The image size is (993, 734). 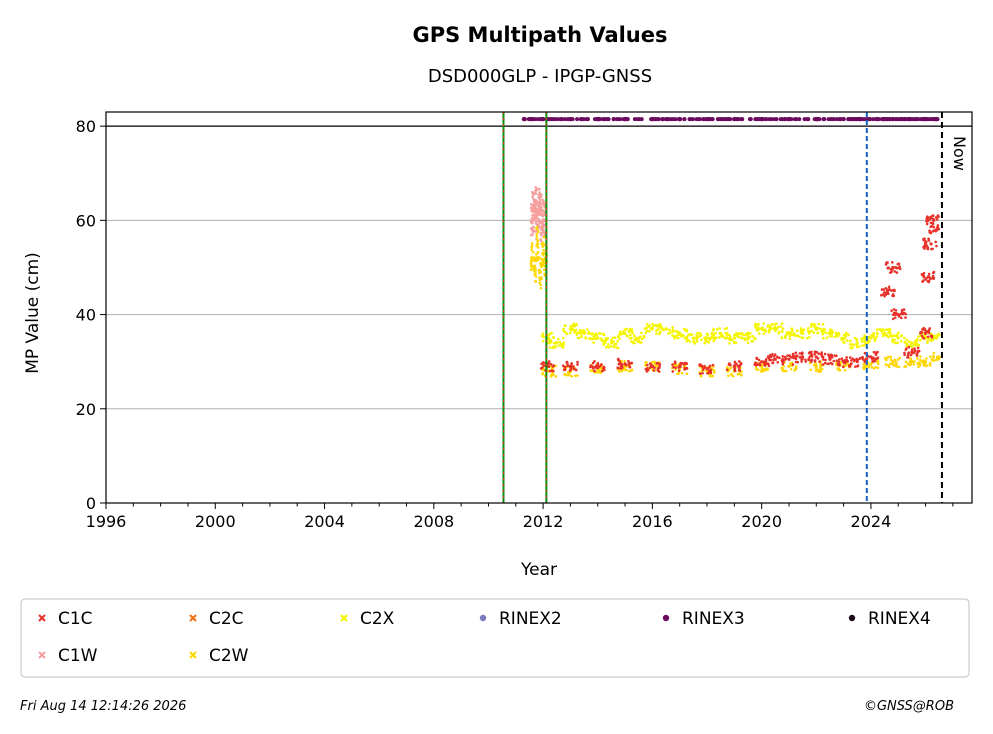 I want to click on series-c1w, so click(x=538, y=214).